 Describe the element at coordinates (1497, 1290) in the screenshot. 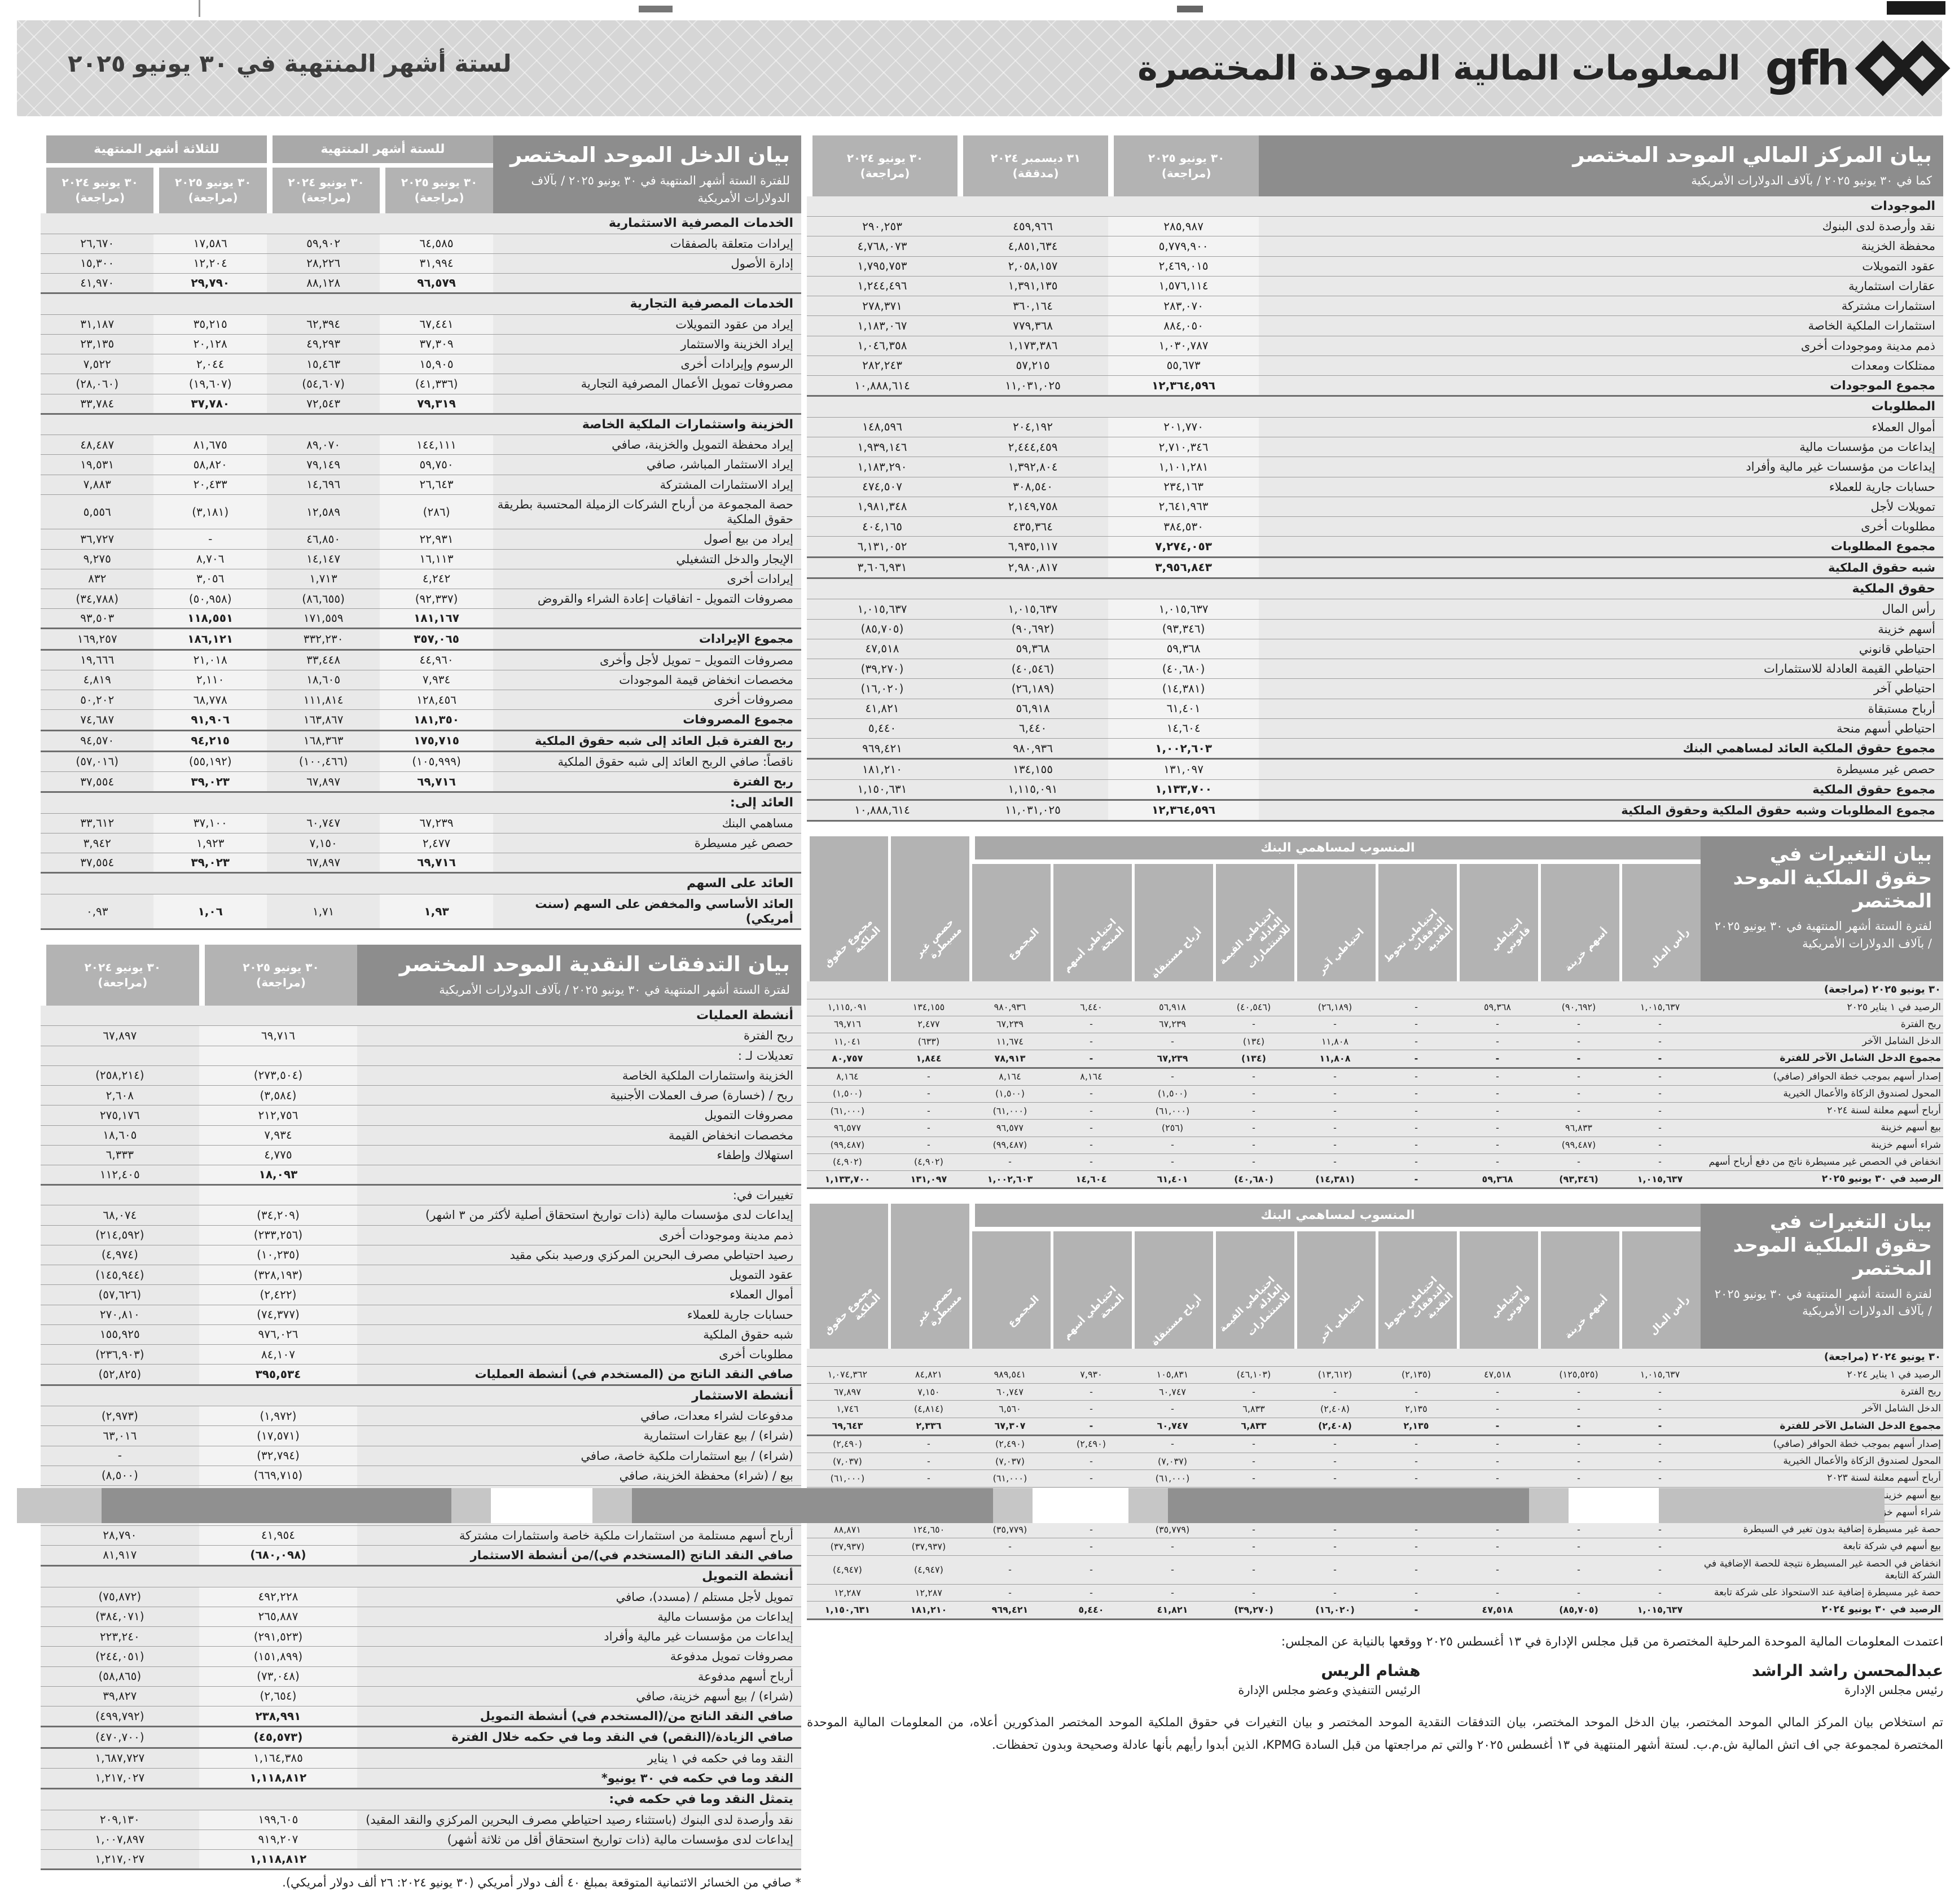

I see `column-header: احتياطي قانوني` at that location.